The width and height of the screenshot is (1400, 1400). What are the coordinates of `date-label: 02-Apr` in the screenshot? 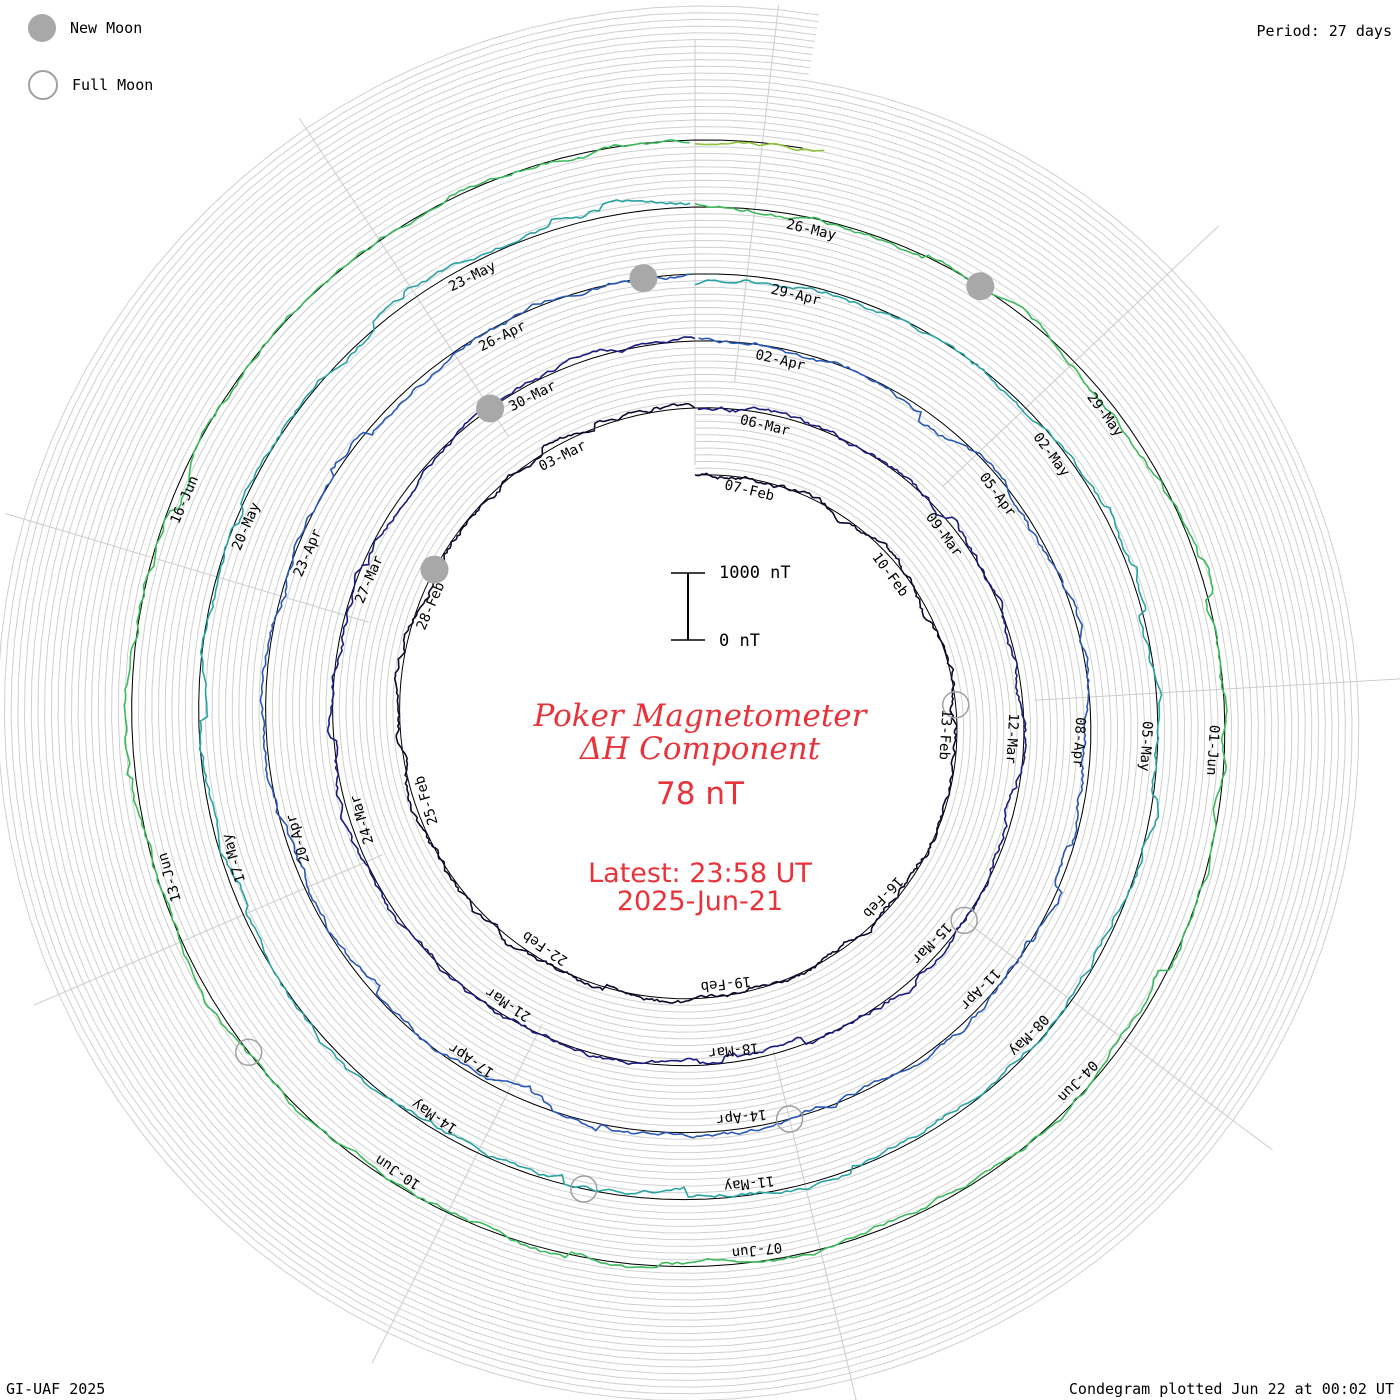 It's located at (780, 360).